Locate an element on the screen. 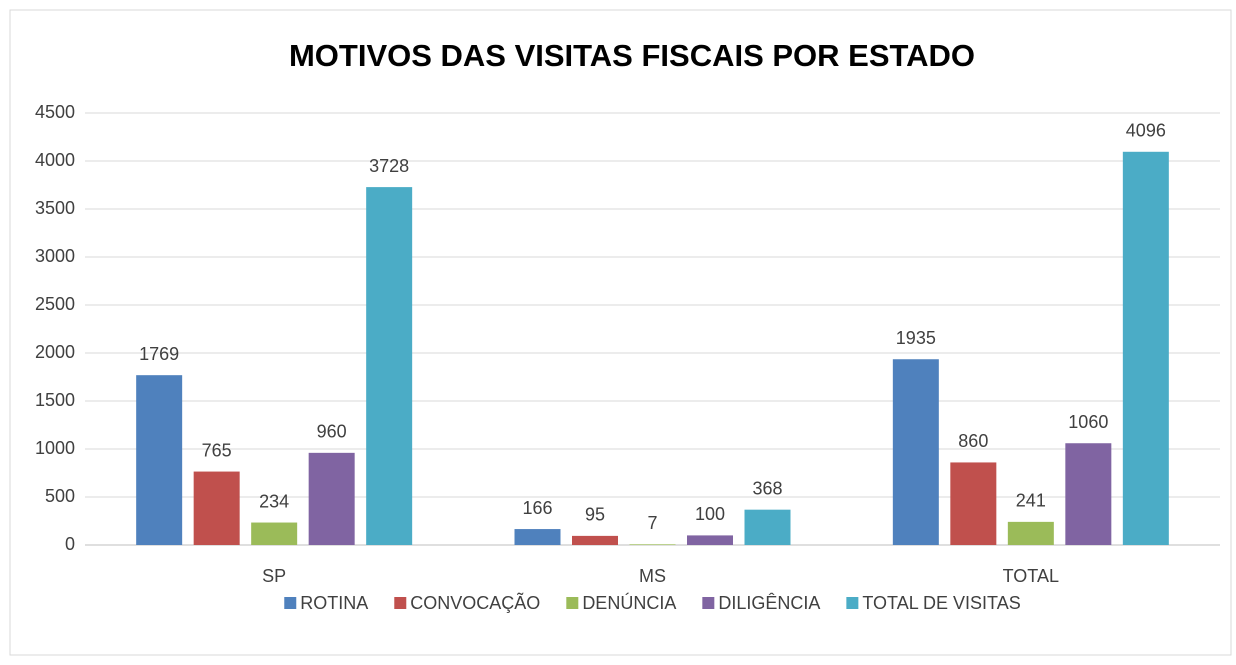 This screenshot has height=665, width=1236. data-label: 960 is located at coordinates (332, 432).